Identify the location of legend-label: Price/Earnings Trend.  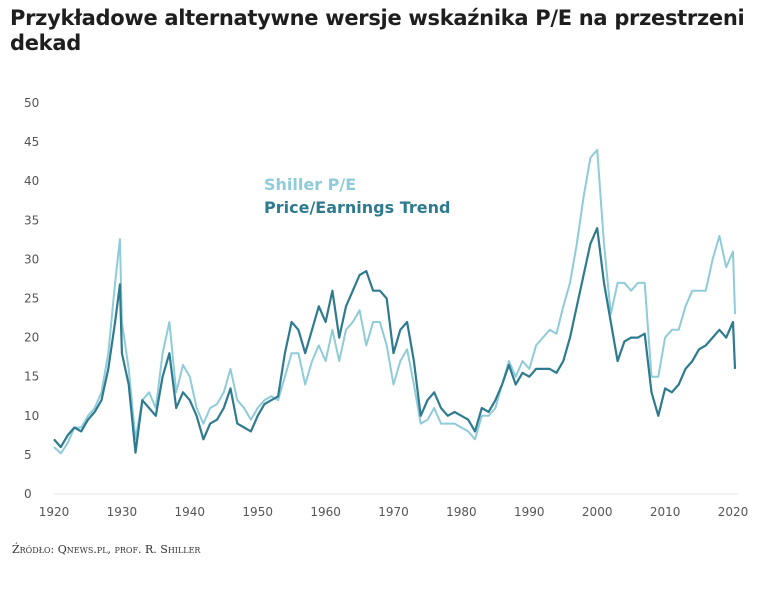
(357, 207).